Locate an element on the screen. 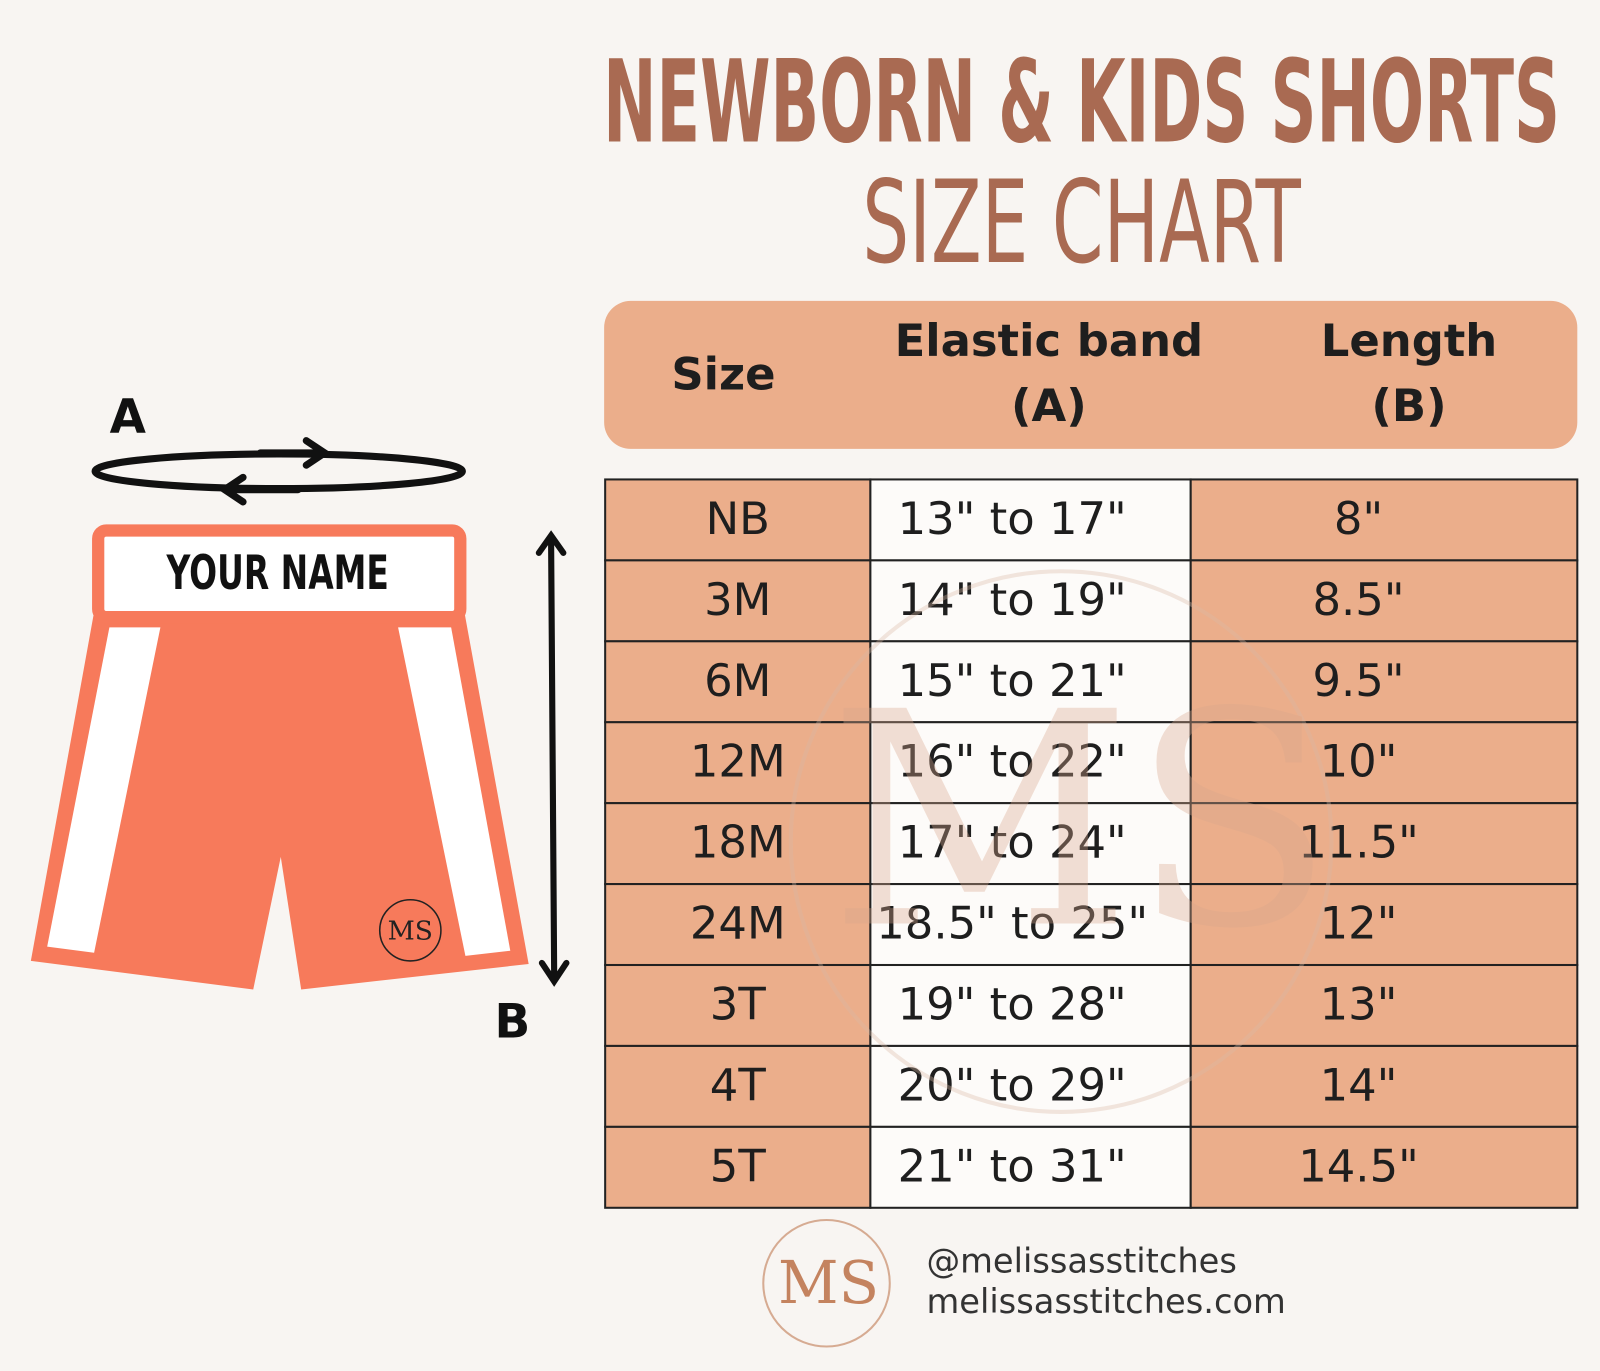 The height and width of the screenshot is (1371, 1600). cell-text: 12M is located at coordinates (738, 761).